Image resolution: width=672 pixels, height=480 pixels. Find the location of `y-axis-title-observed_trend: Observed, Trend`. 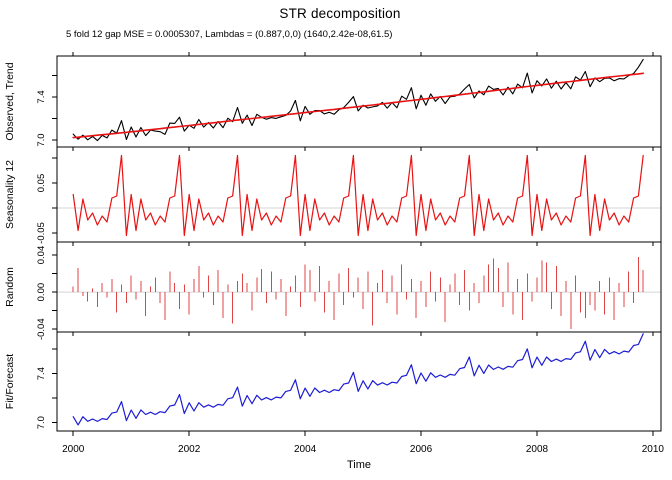

y-axis-title-observed_trend: Observed, Trend is located at coordinates (10, 101).